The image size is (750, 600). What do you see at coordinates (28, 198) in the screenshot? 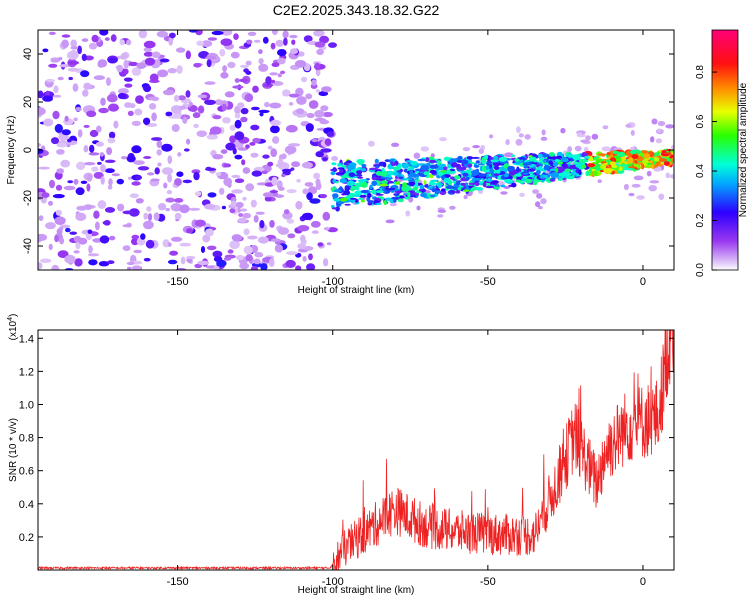
I see `y-tick-label: -20` at bounding box center [28, 198].